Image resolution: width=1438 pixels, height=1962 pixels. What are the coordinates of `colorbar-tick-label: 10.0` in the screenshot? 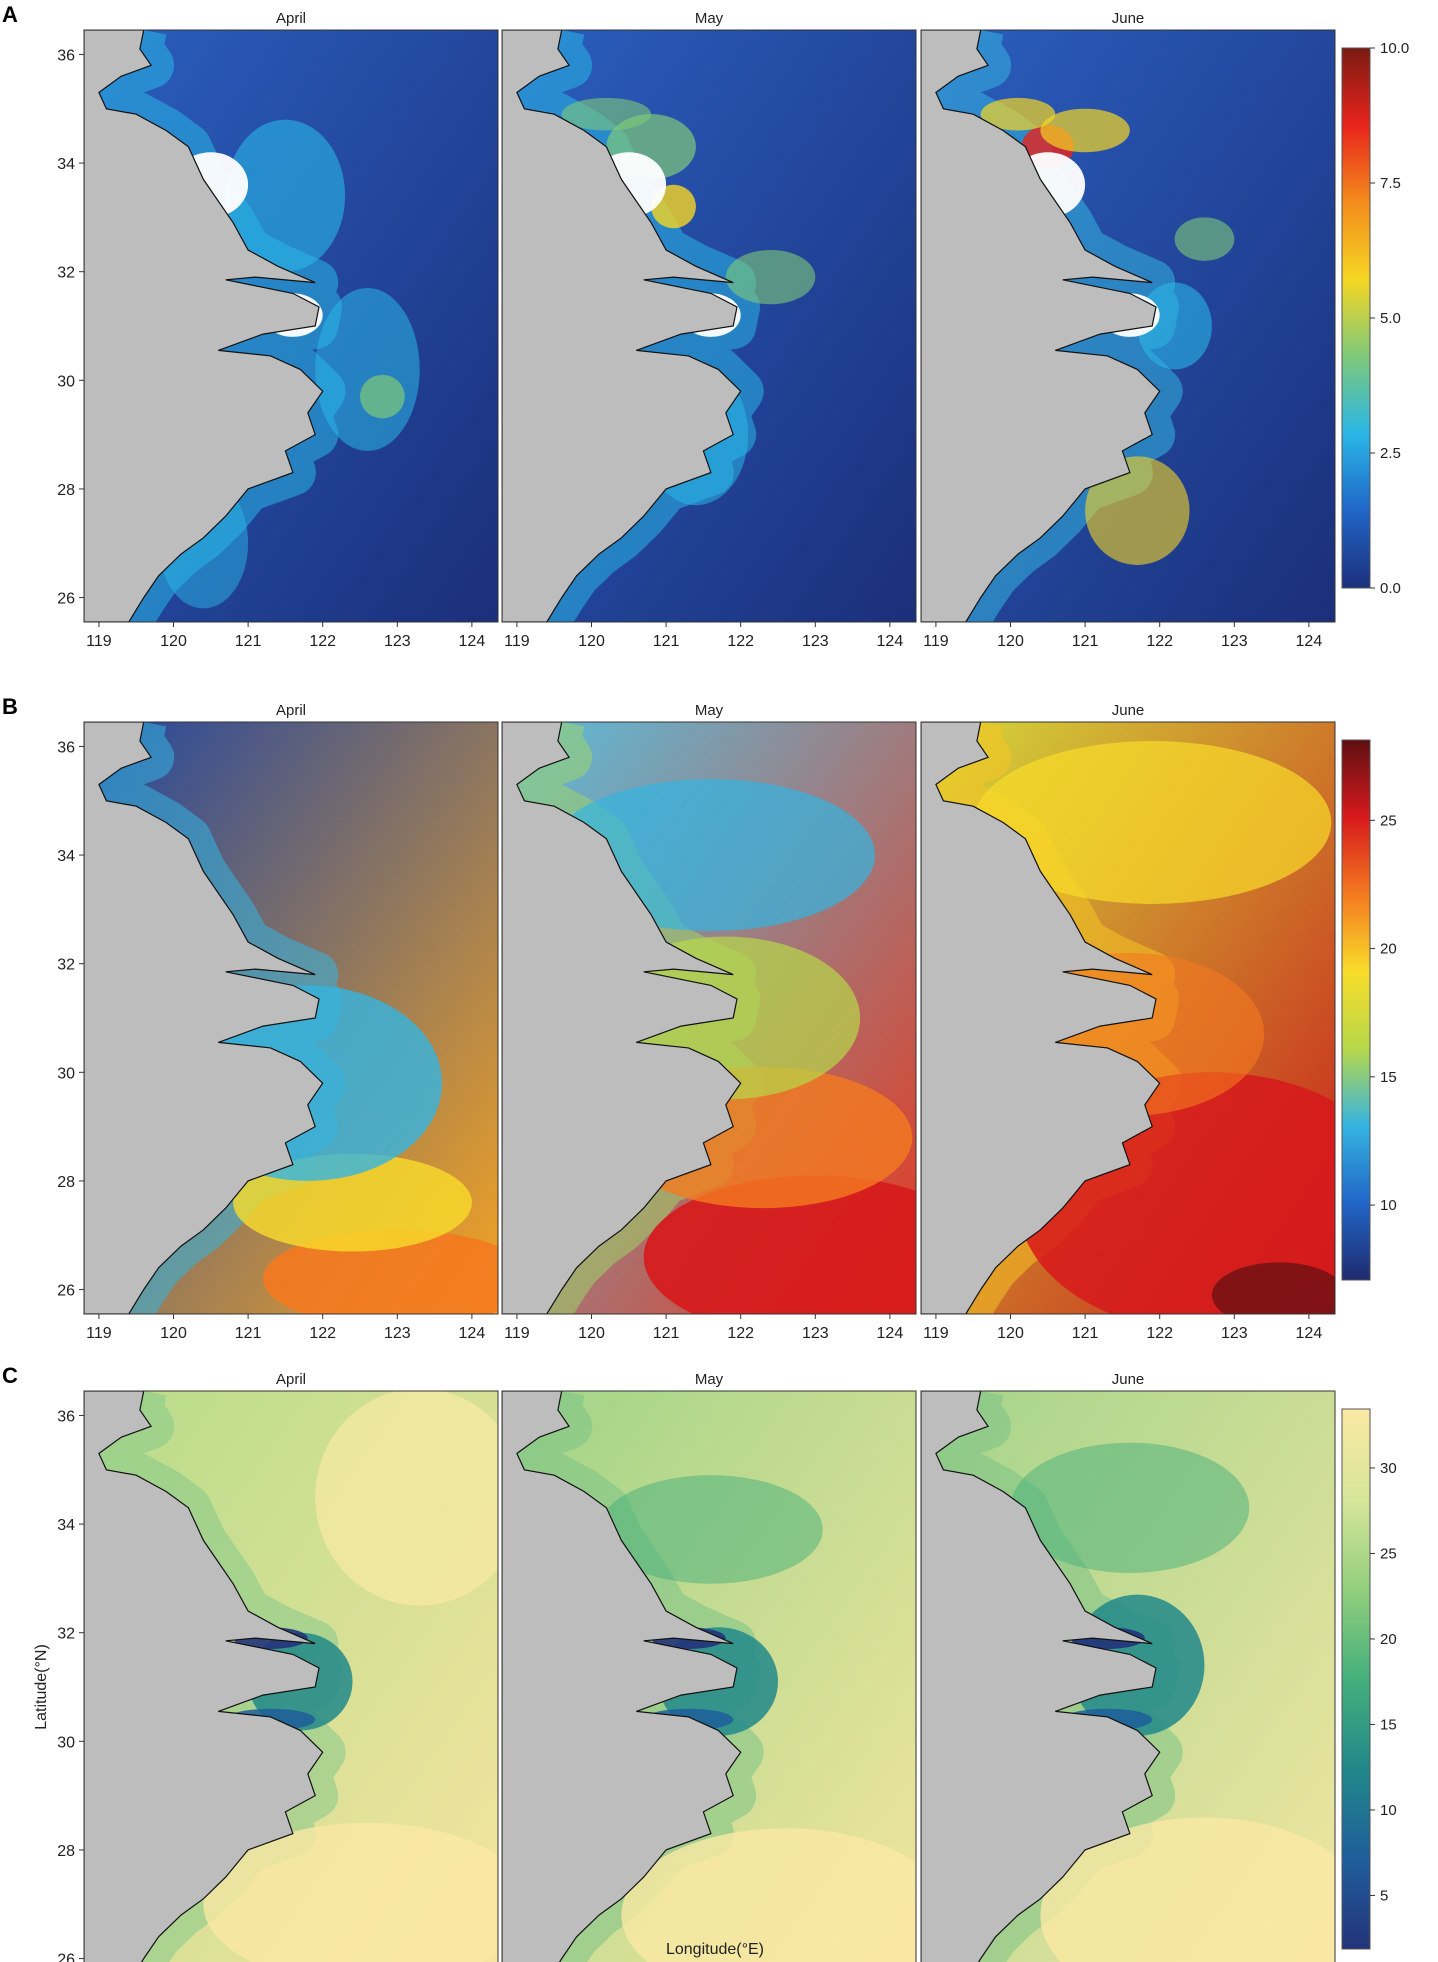 It's located at (1394, 48).